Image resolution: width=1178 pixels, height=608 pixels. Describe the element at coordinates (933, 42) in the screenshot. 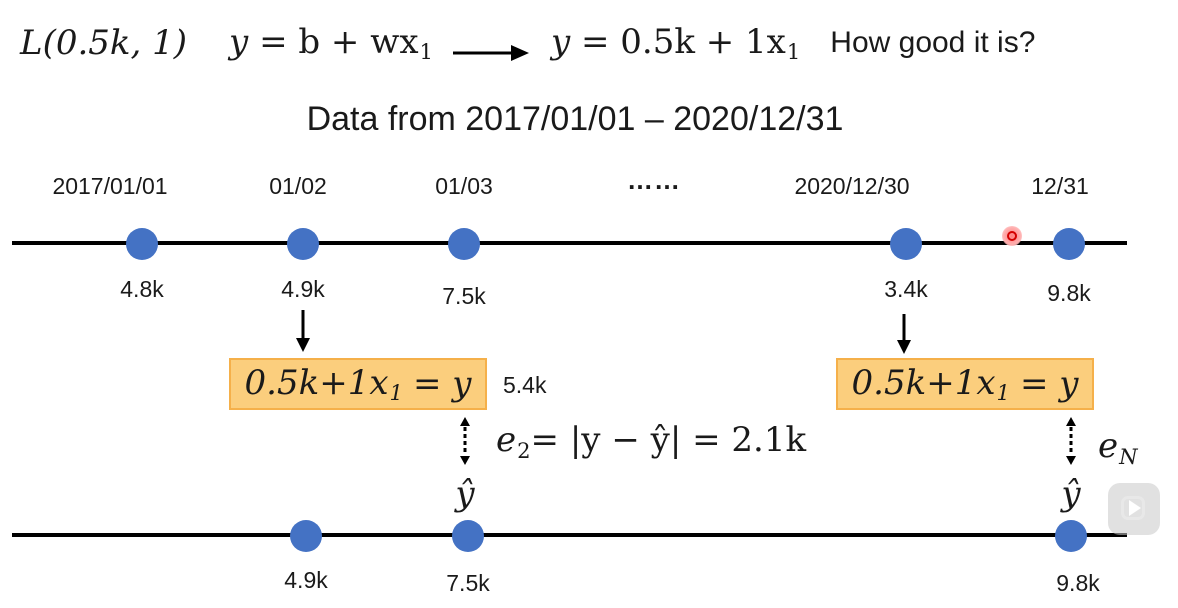

I see `question-text: How good it is?` at that location.